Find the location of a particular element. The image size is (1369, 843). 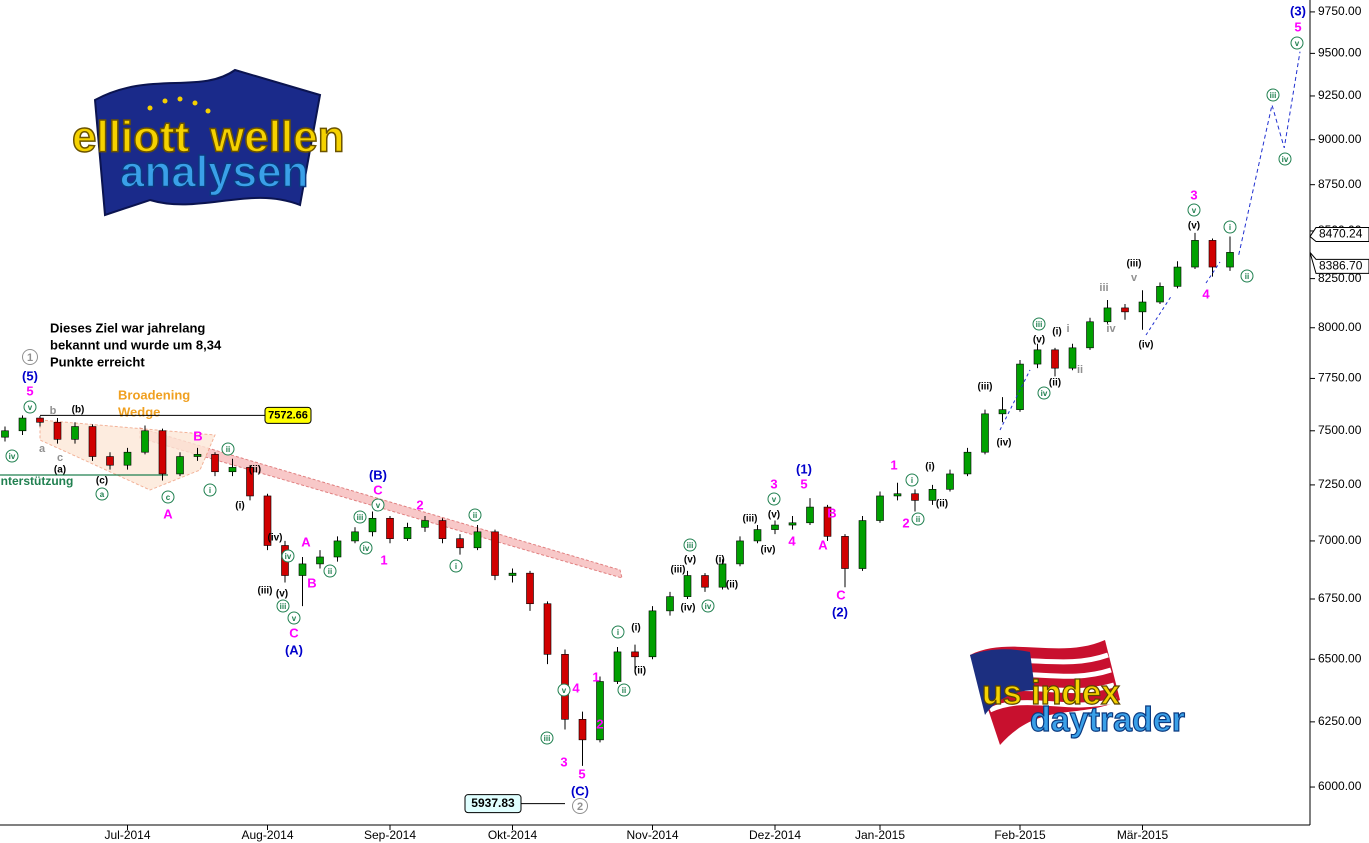

low-box is located at coordinates (493, 804).